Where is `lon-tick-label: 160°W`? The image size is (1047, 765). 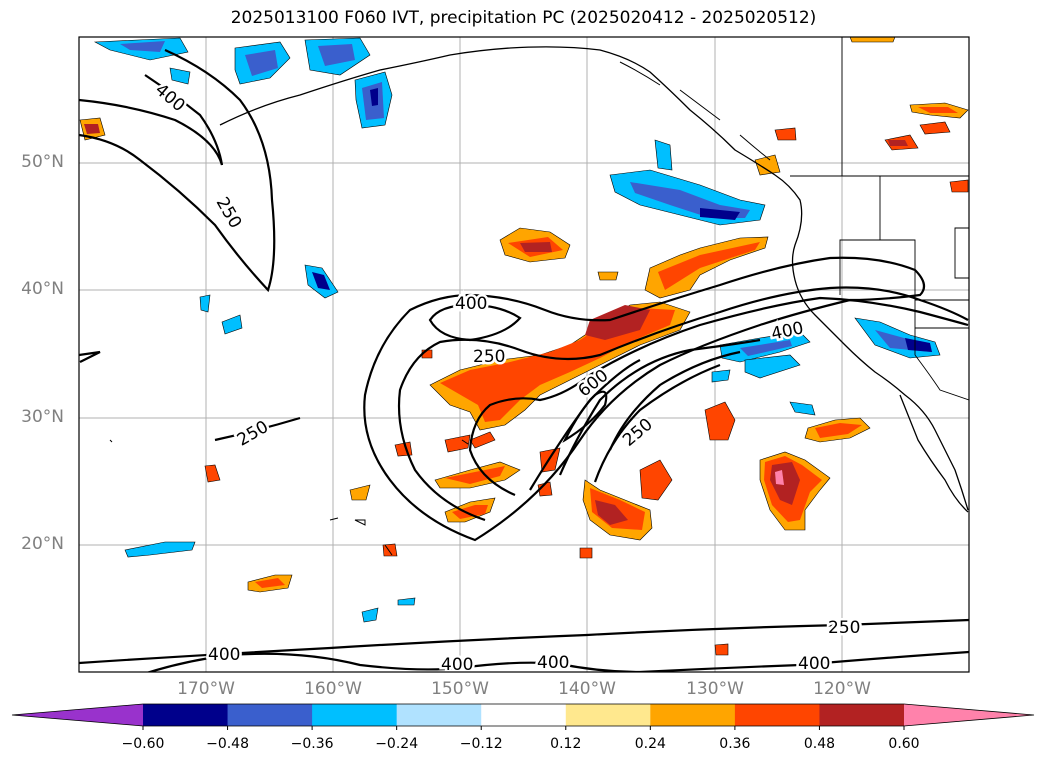
lon-tick-label: 160°W is located at coordinates (333, 689).